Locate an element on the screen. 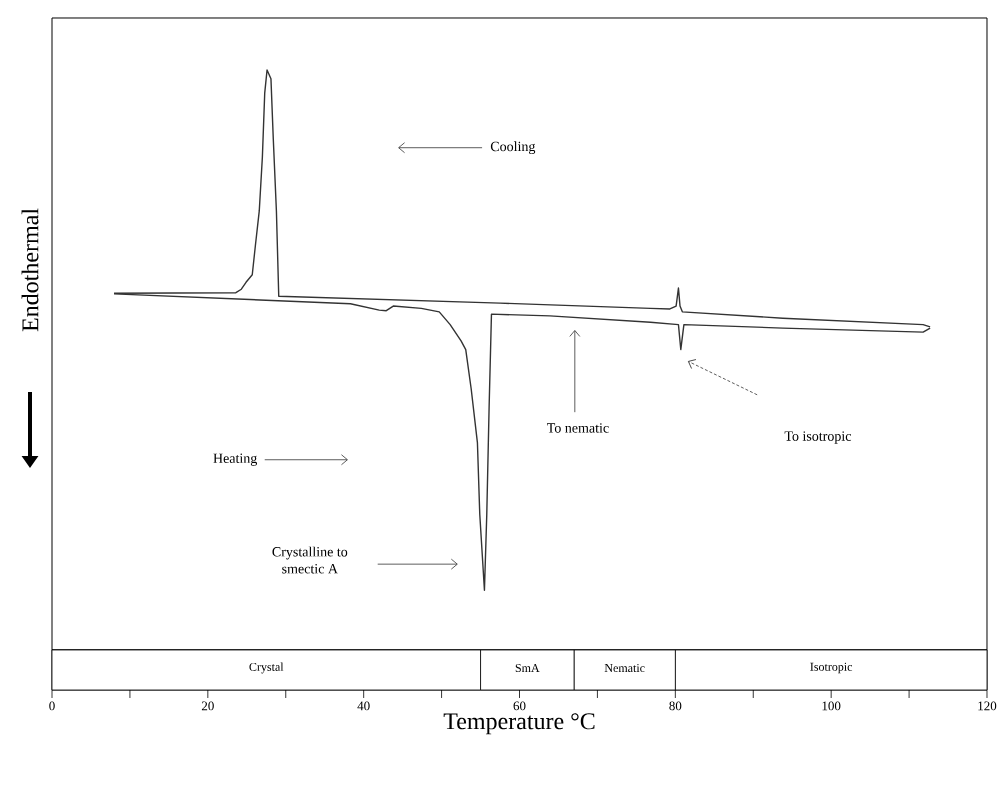 Image resolution: width=1002 pixels, height=790 pixels. annotation: To nematic is located at coordinates (578, 428).